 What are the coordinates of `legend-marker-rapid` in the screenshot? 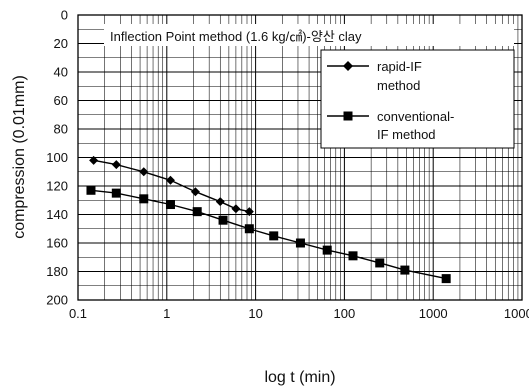 It's located at (348, 66).